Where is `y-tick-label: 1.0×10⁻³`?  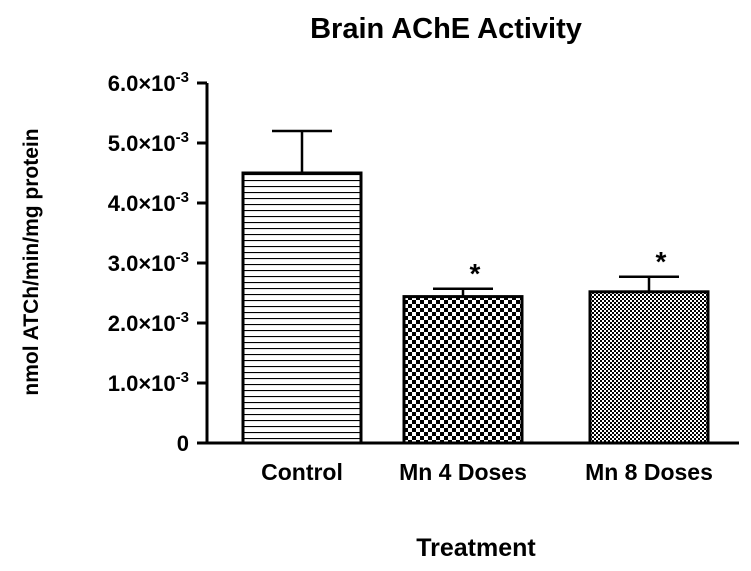
y-tick-label: 1.0×10⁻³ is located at coordinates (148, 382).